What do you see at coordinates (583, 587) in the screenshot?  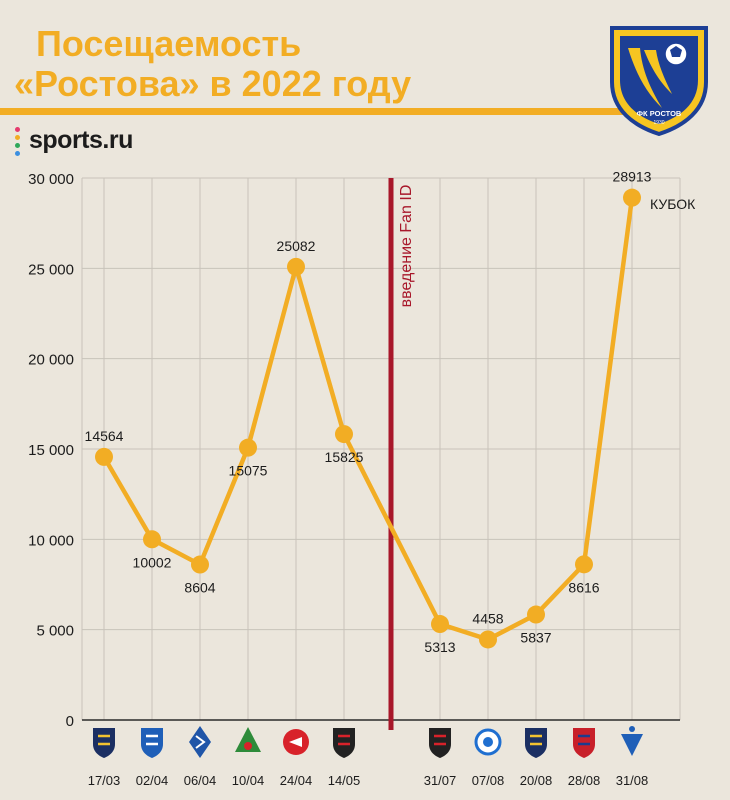 I see `data-label: 8616` at bounding box center [583, 587].